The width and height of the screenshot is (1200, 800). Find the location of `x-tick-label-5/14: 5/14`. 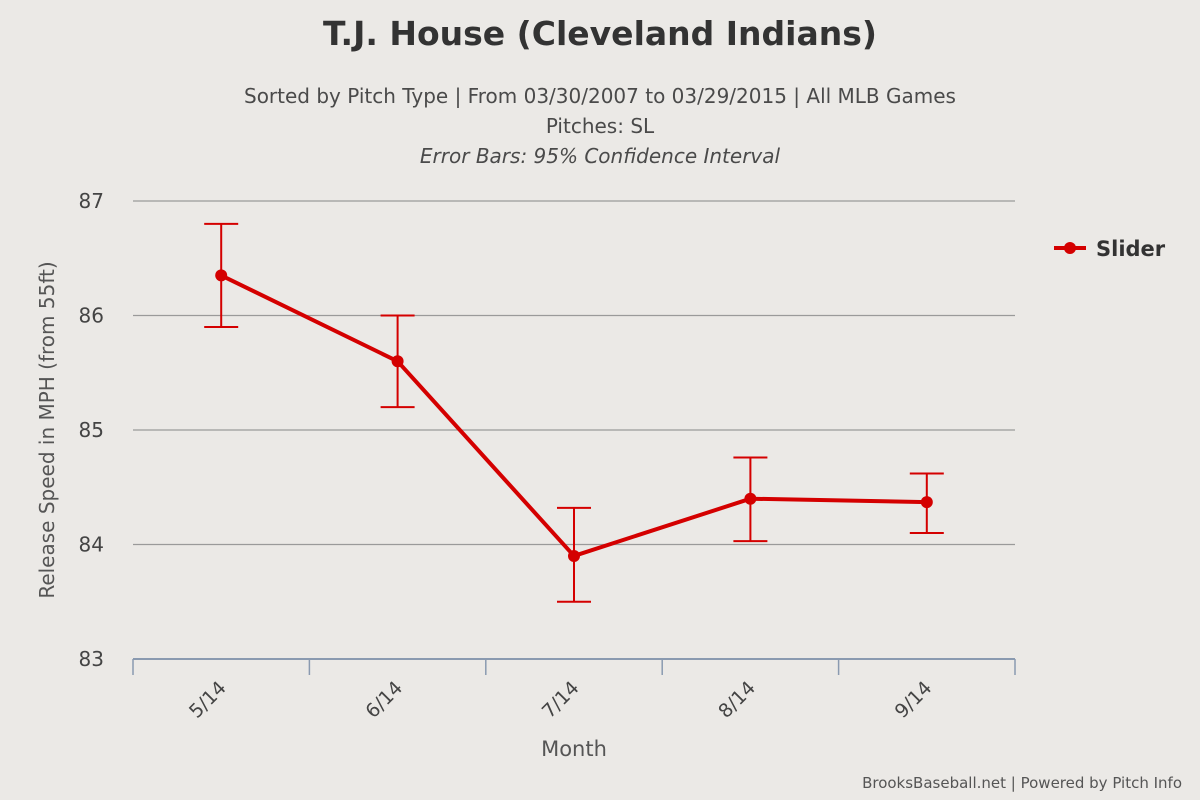

x-tick-label-5/14: 5/14 is located at coordinates (208, 700).